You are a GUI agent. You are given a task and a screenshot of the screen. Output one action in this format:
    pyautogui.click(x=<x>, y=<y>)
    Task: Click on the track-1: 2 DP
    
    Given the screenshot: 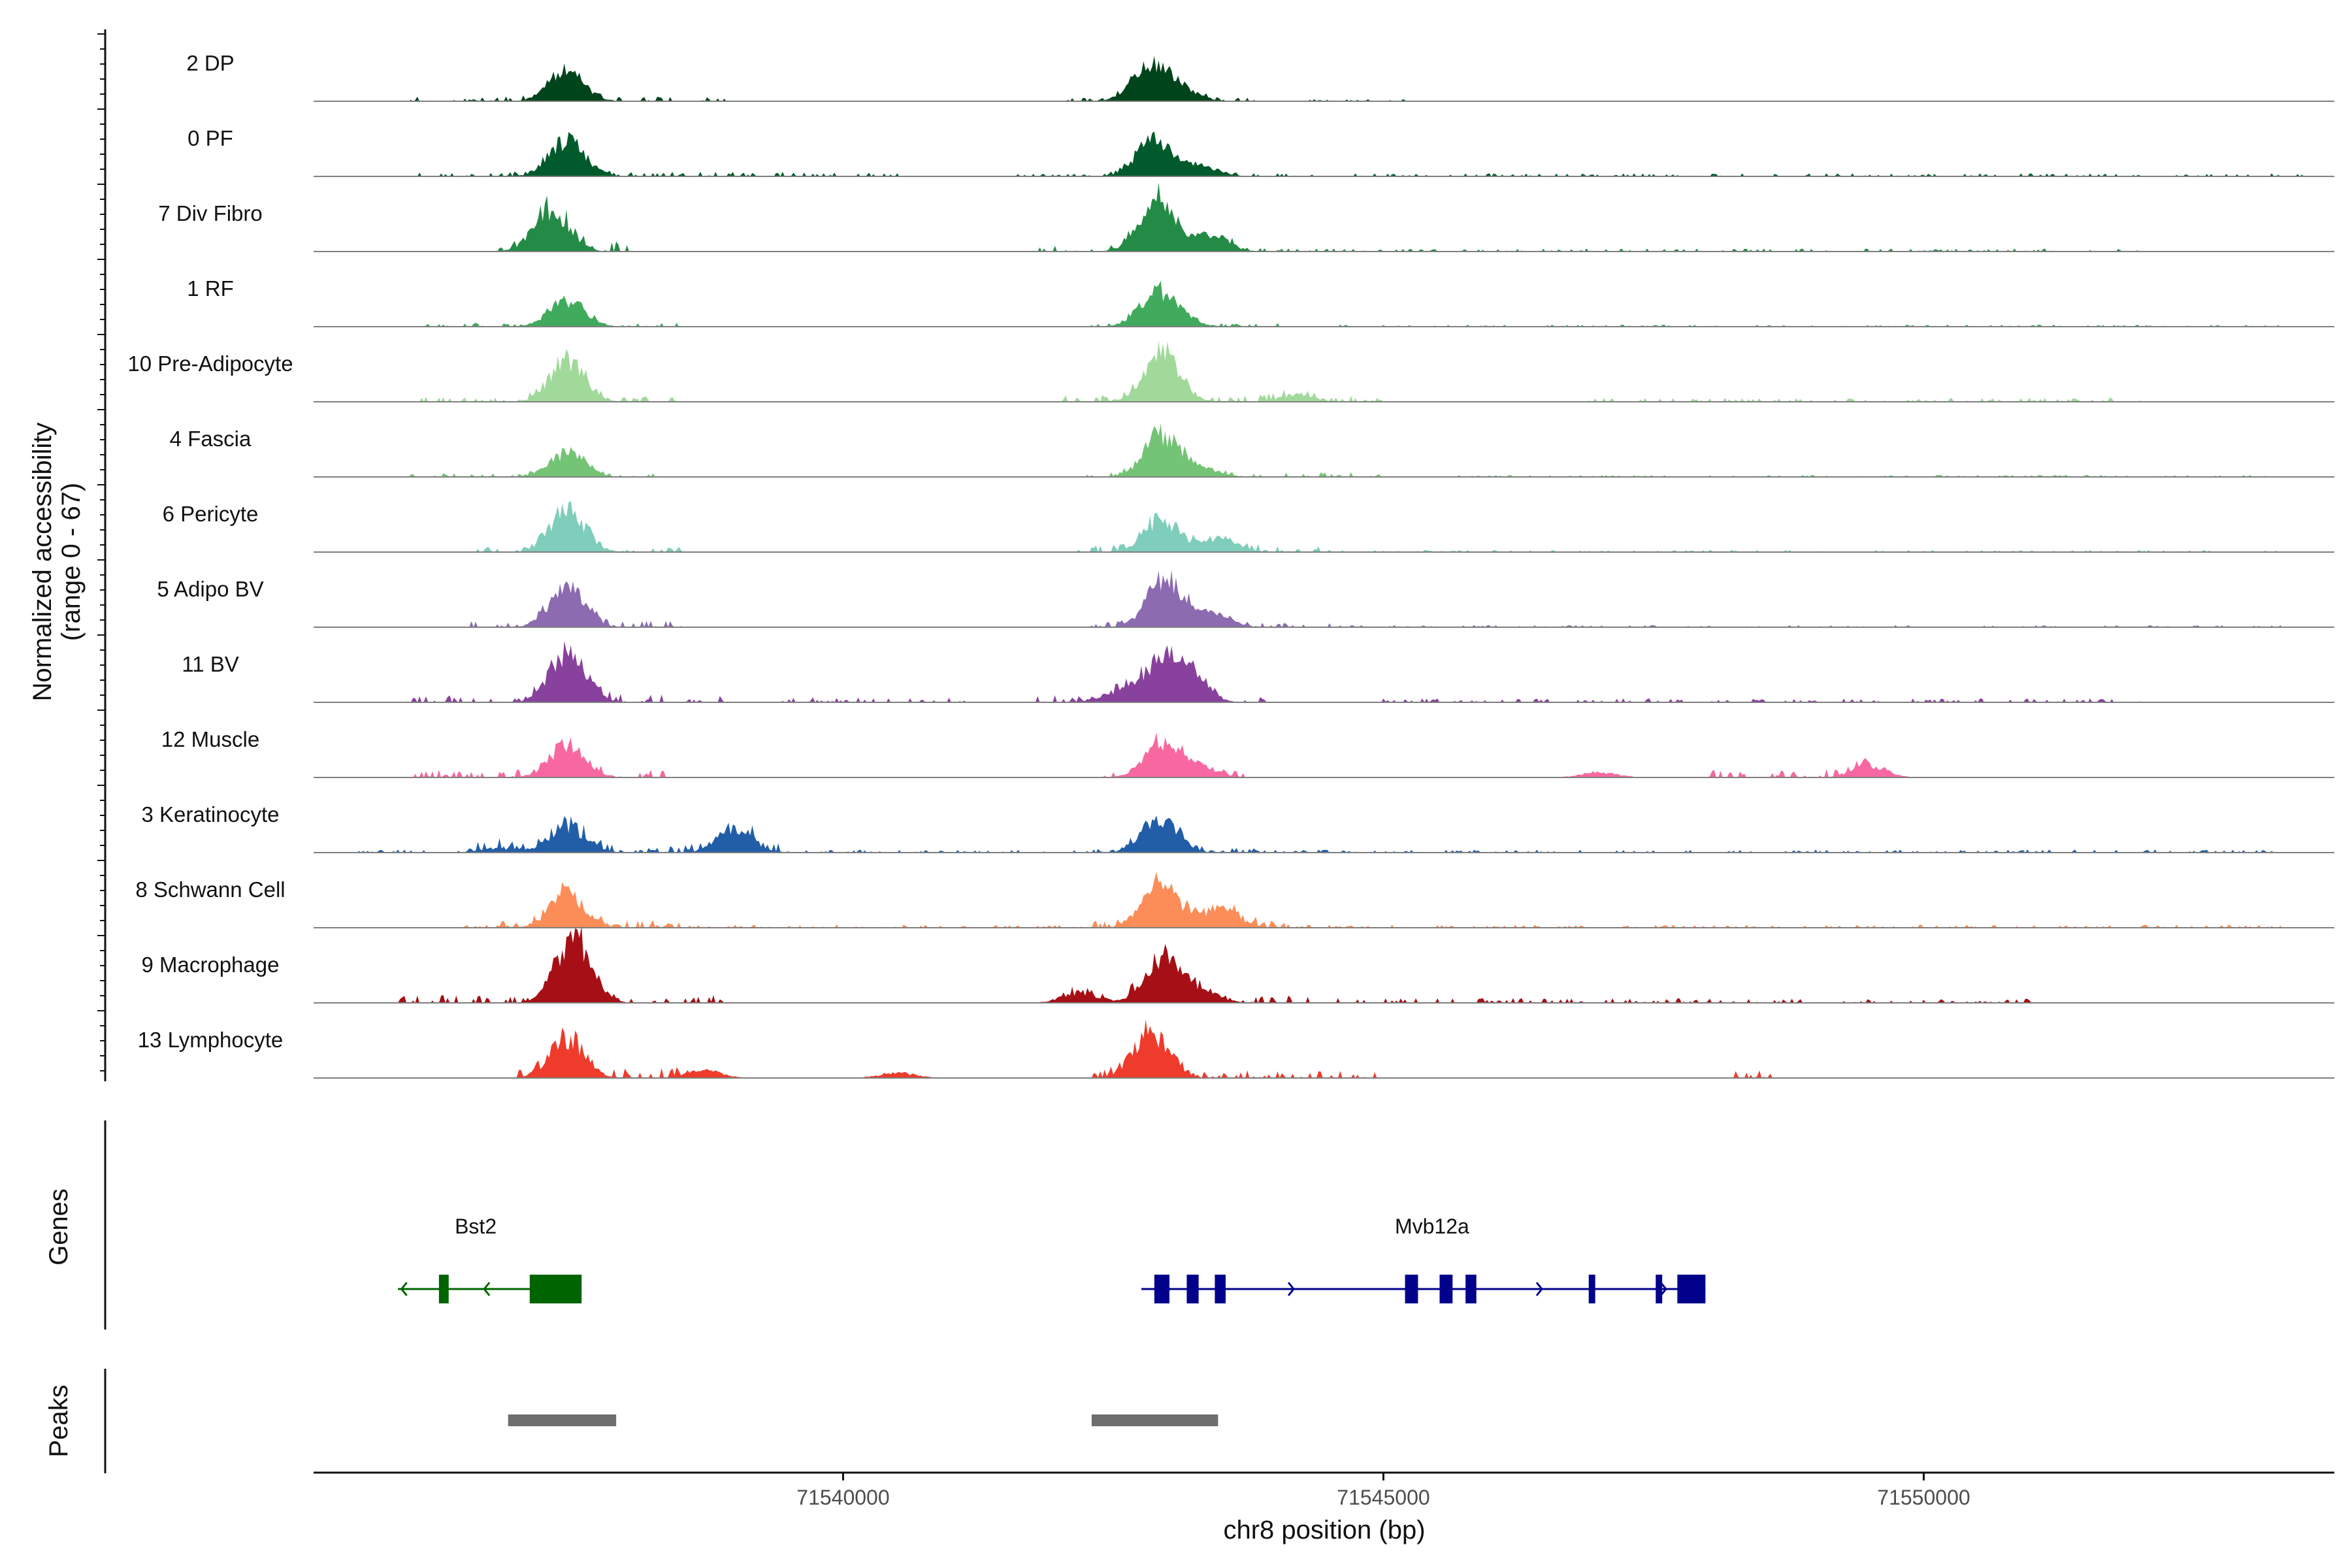 What is the action you would take?
    pyautogui.click(x=1260, y=76)
    